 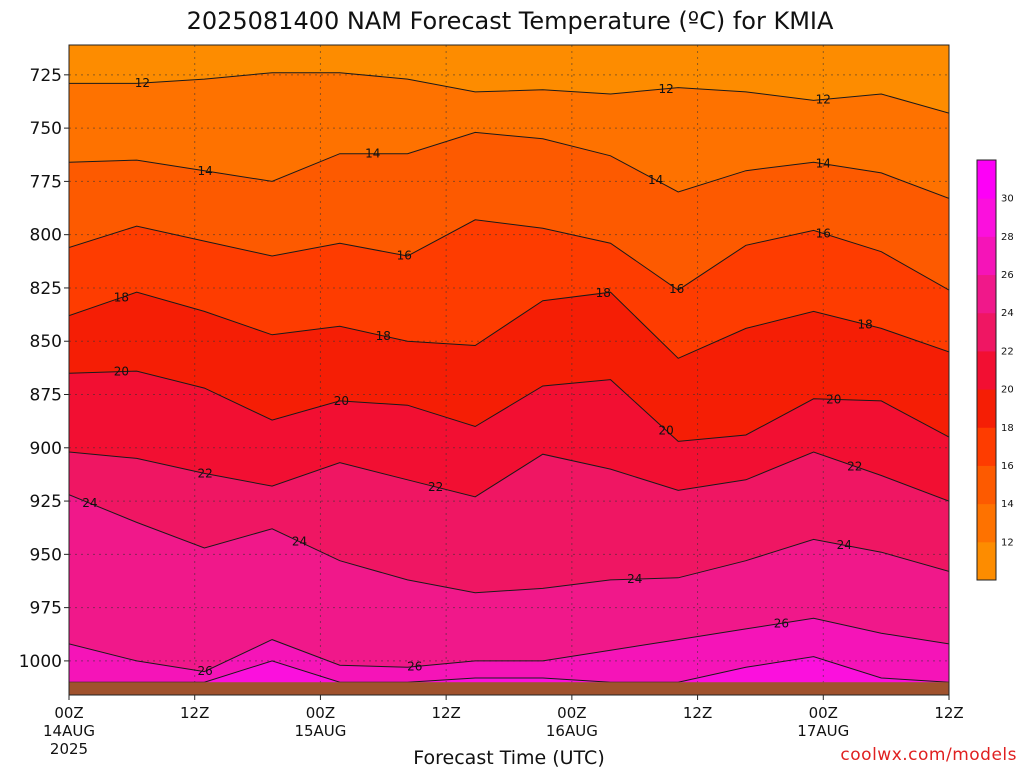 What do you see at coordinates (46, 289) in the screenshot?
I see `y-tick-label: 825` at bounding box center [46, 289].